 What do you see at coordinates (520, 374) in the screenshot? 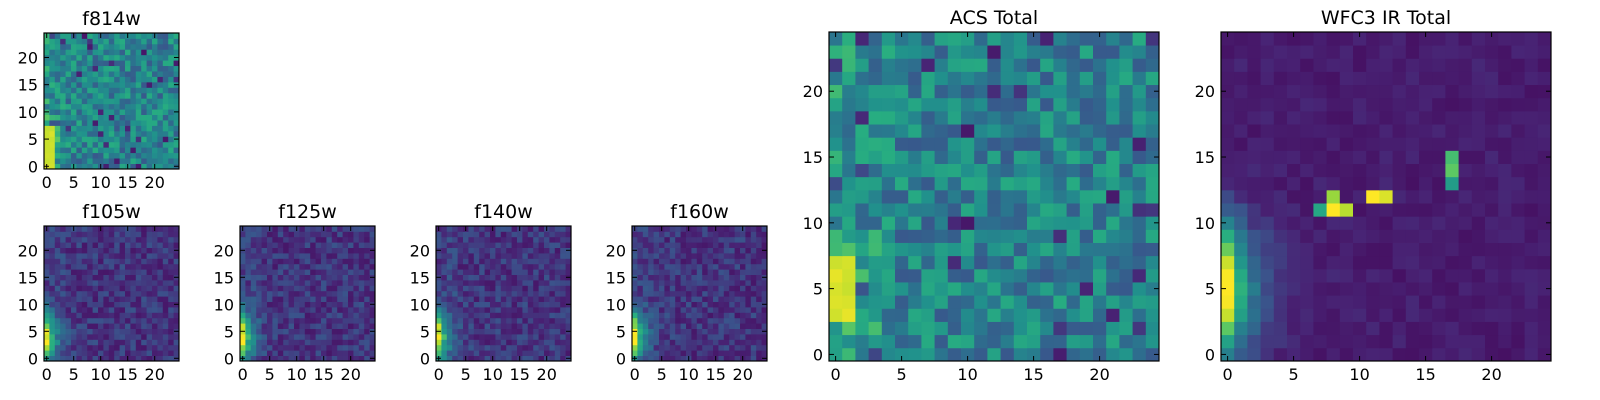
I see `x-tick-label: 15` at bounding box center [520, 374].